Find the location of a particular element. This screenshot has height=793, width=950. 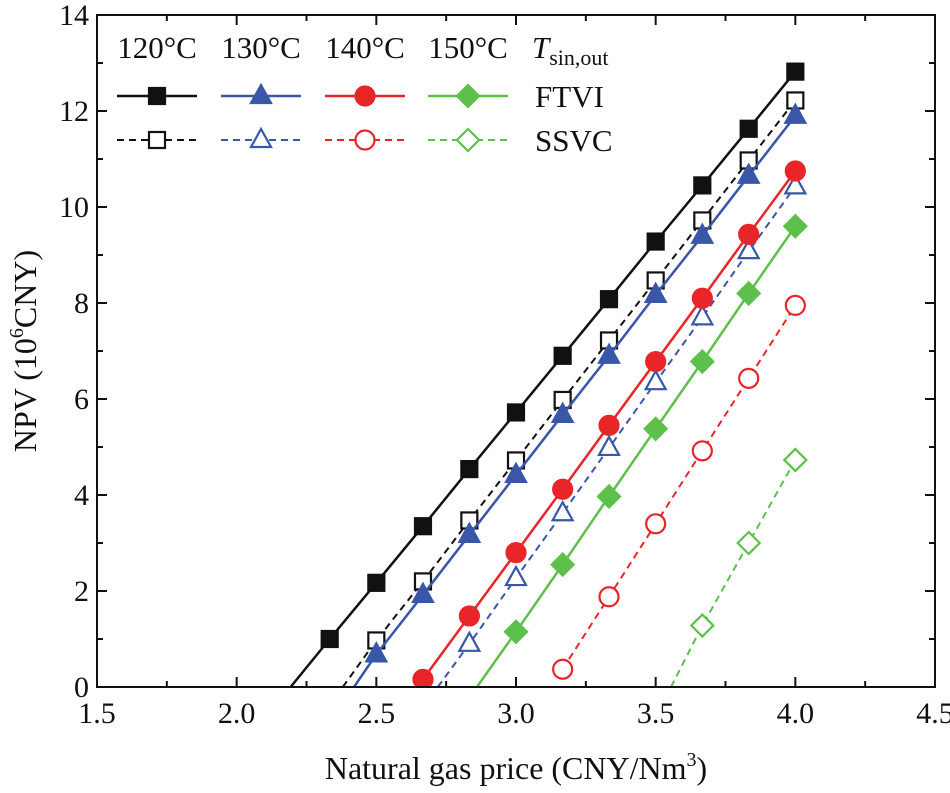

y-tick-label: 8 is located at coordinates (81, 303).